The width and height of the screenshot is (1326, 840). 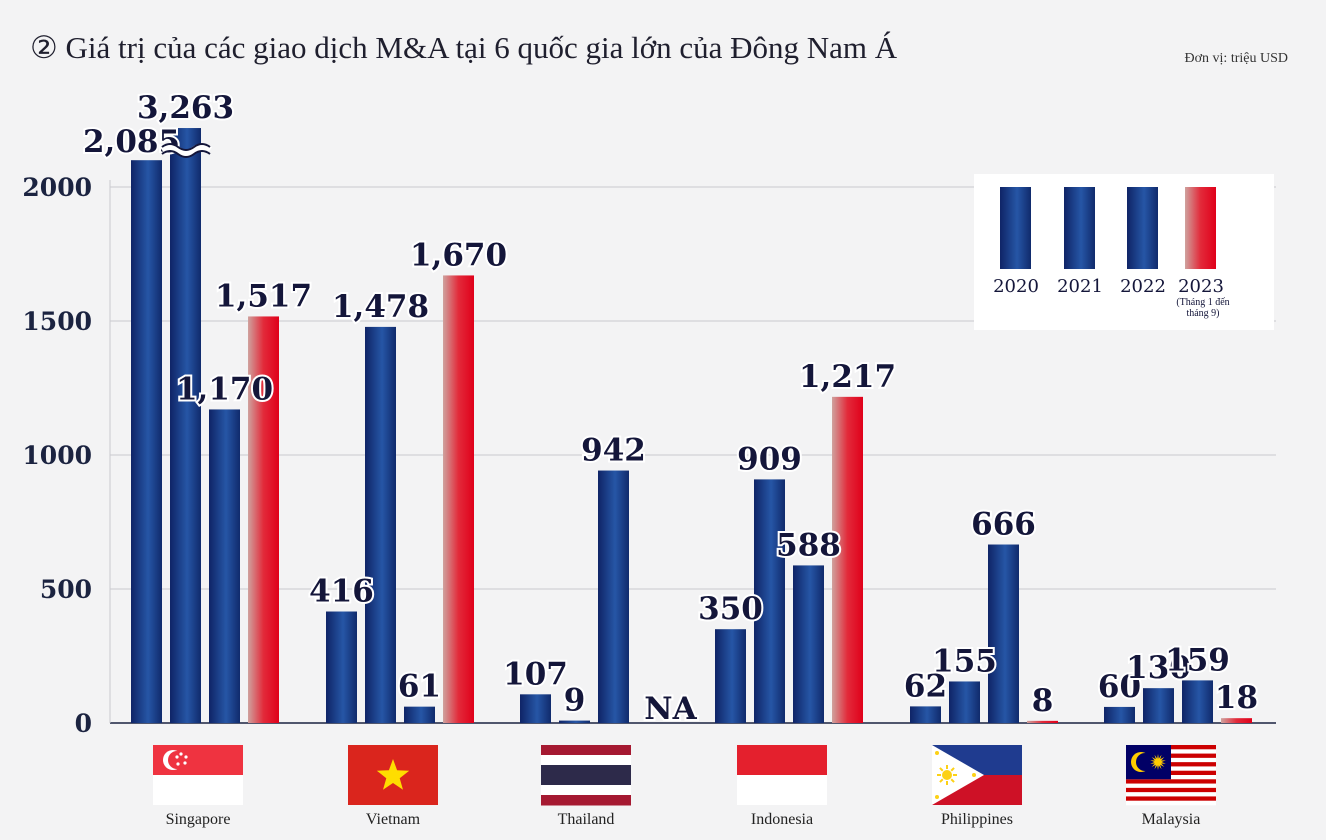 What do you see at coordinates (1043, 701) in the screenshot?
I see `data-label-philippines-2023: 8` at bounding box center [1043, 701].